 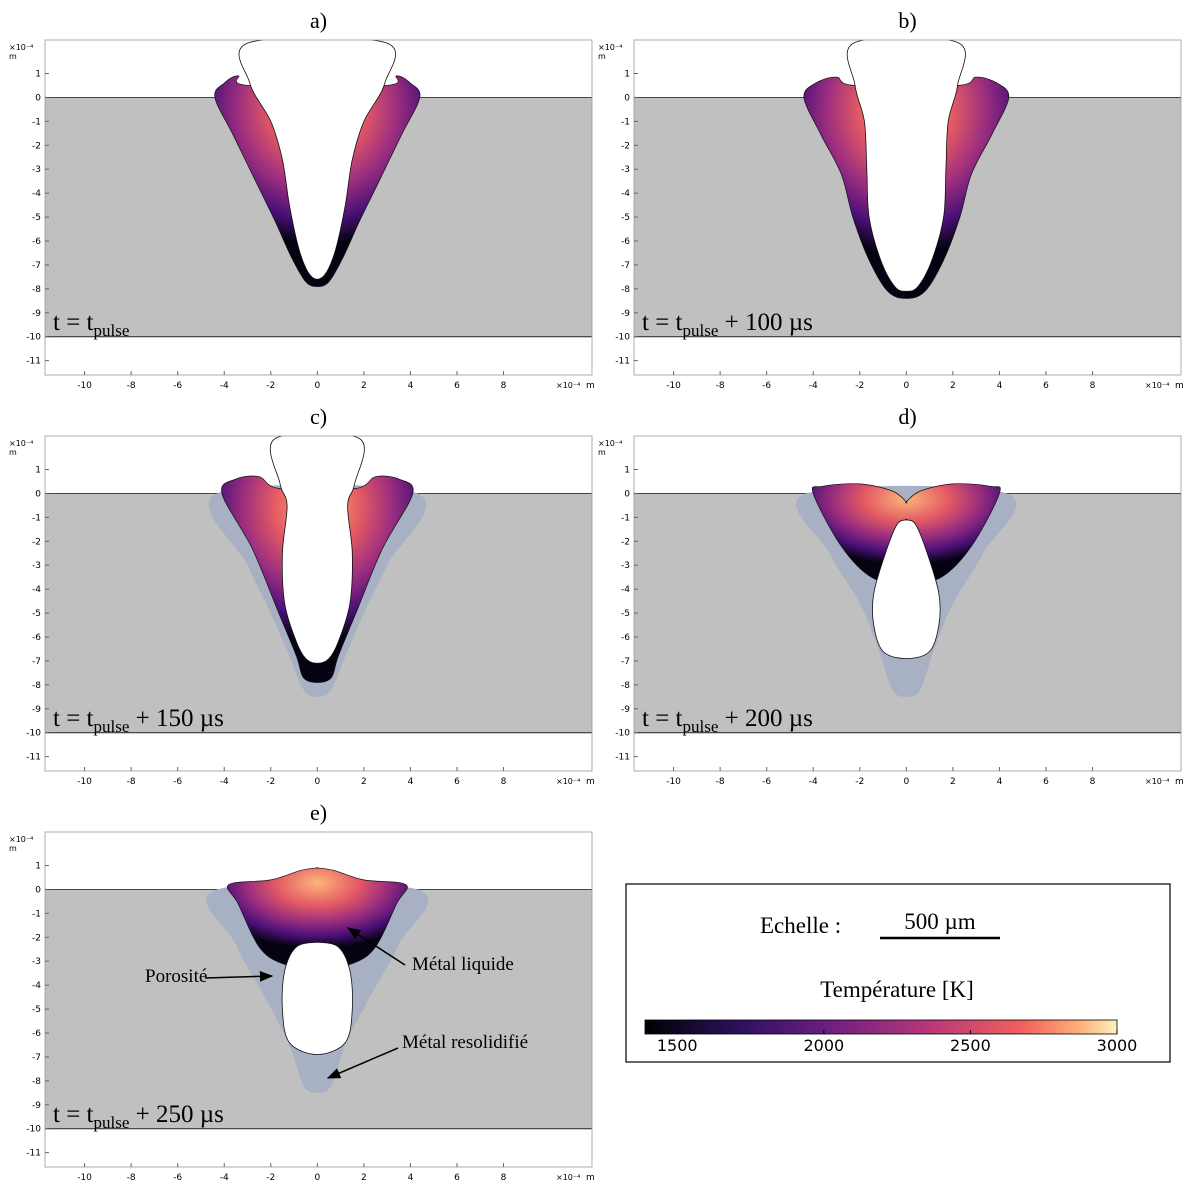 I want to click on x-tick-label: 2, so click(x=953, y=782).